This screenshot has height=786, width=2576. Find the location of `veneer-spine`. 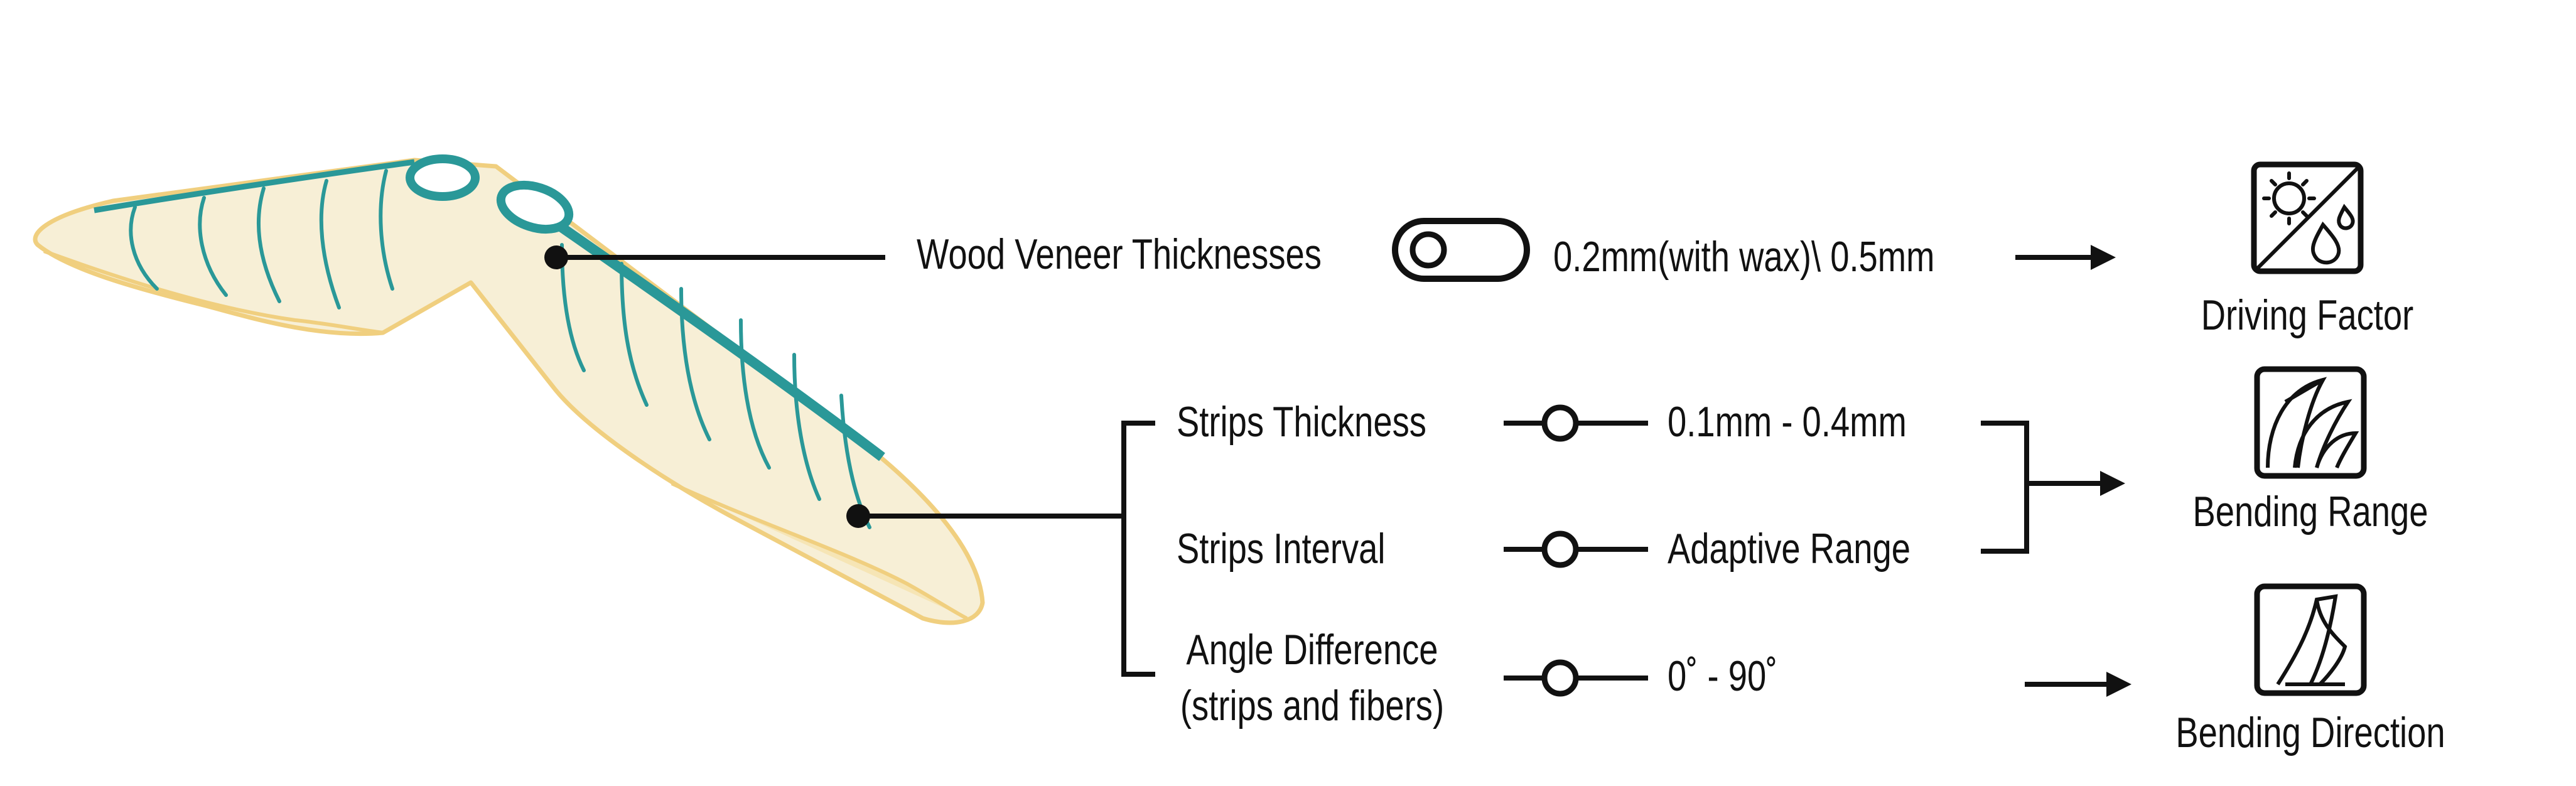

veneer-spine is located at coordinates (254, 186).